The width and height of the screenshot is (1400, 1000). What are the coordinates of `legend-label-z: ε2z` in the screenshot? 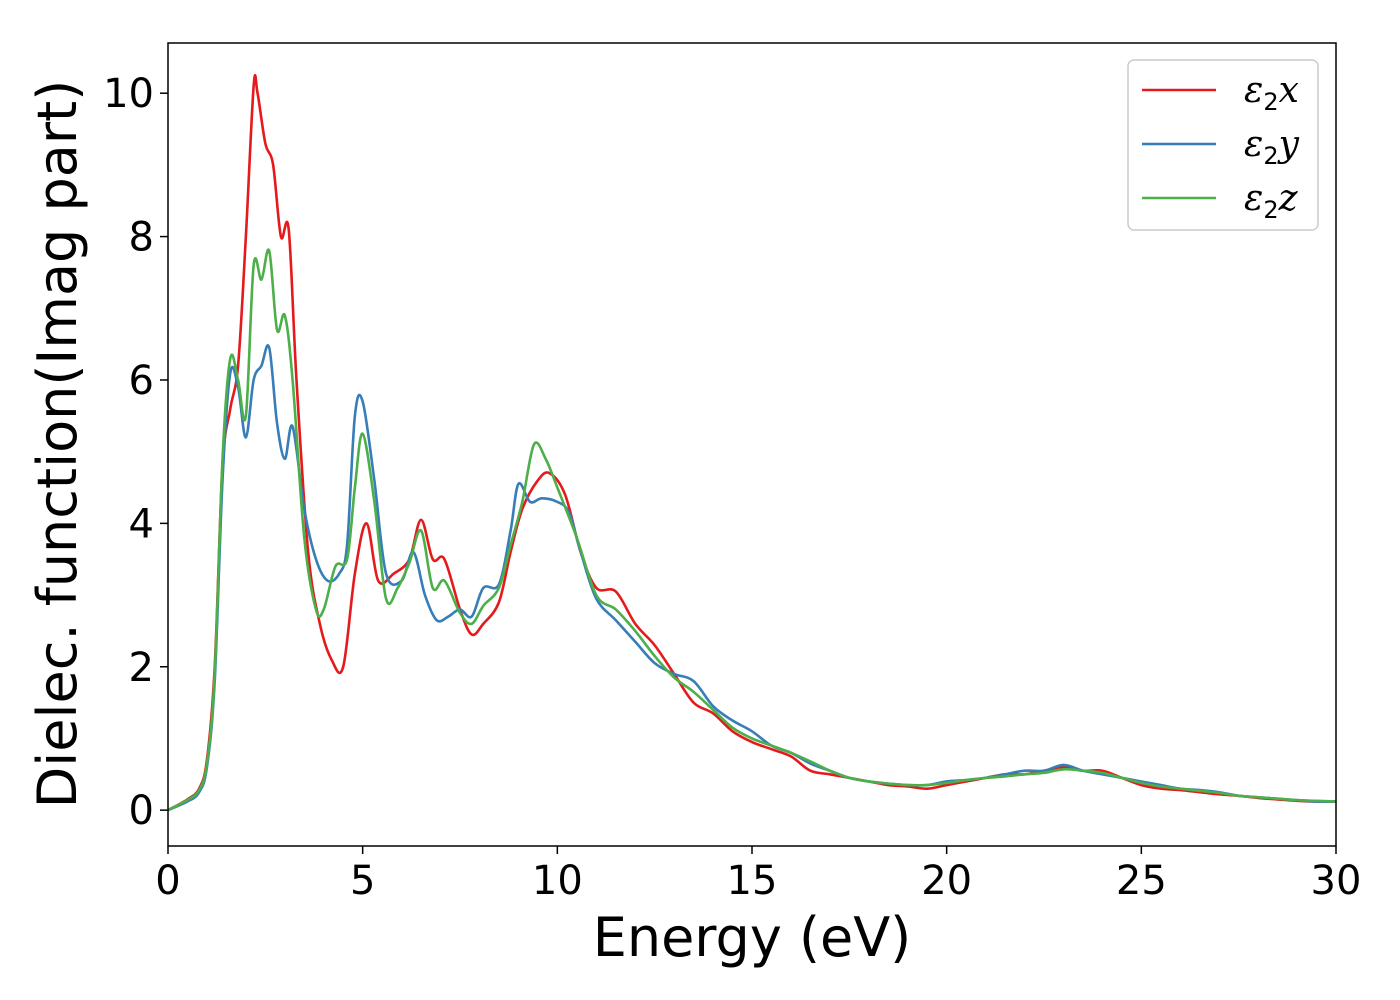 It's located at (1271, 201).